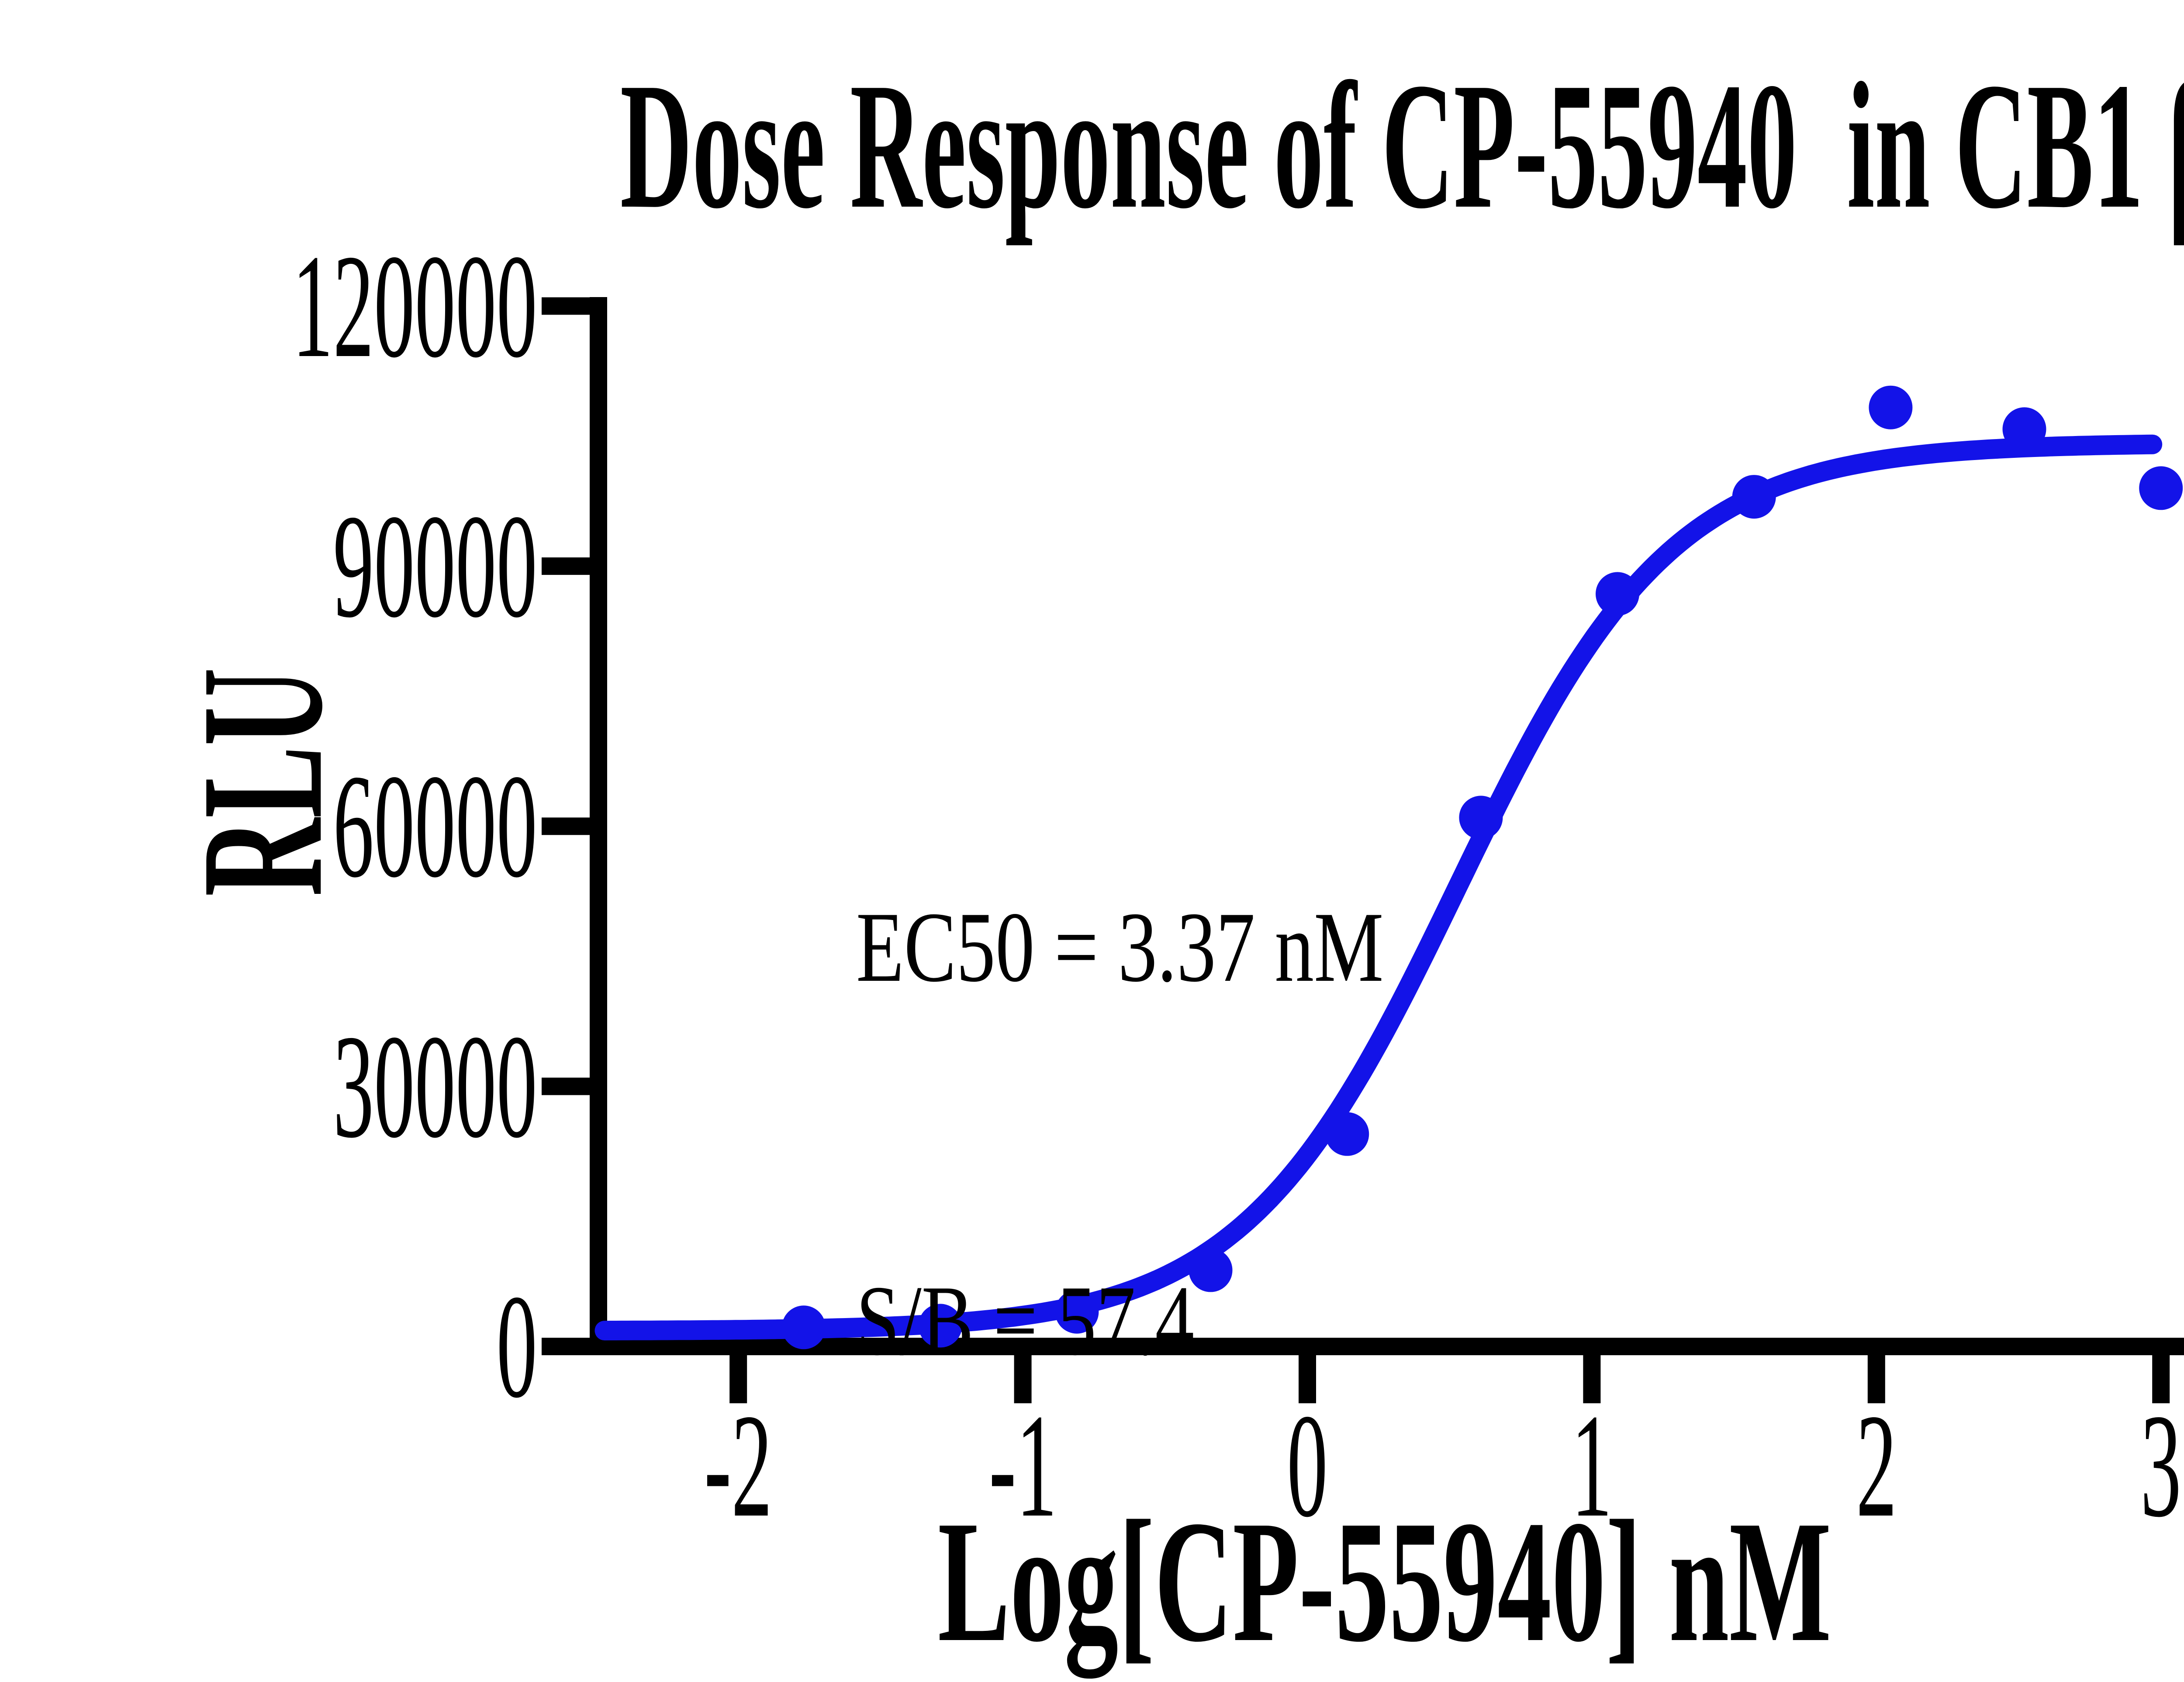 This screenshot has height=1682, width=2184. Describe the element at coordinates (1387, 1346) in the screenshot. I see `x-axis-line` at that location.